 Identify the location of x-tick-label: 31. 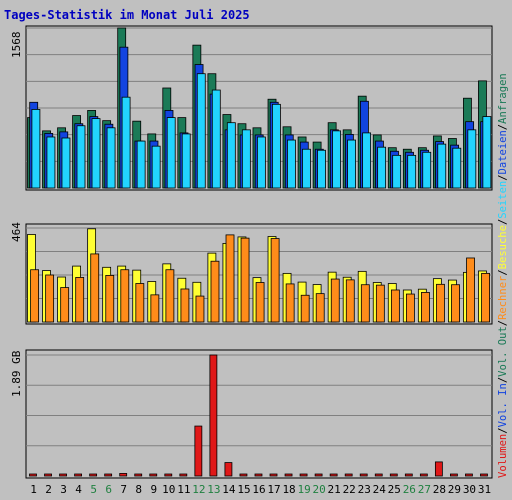
(484, 489).